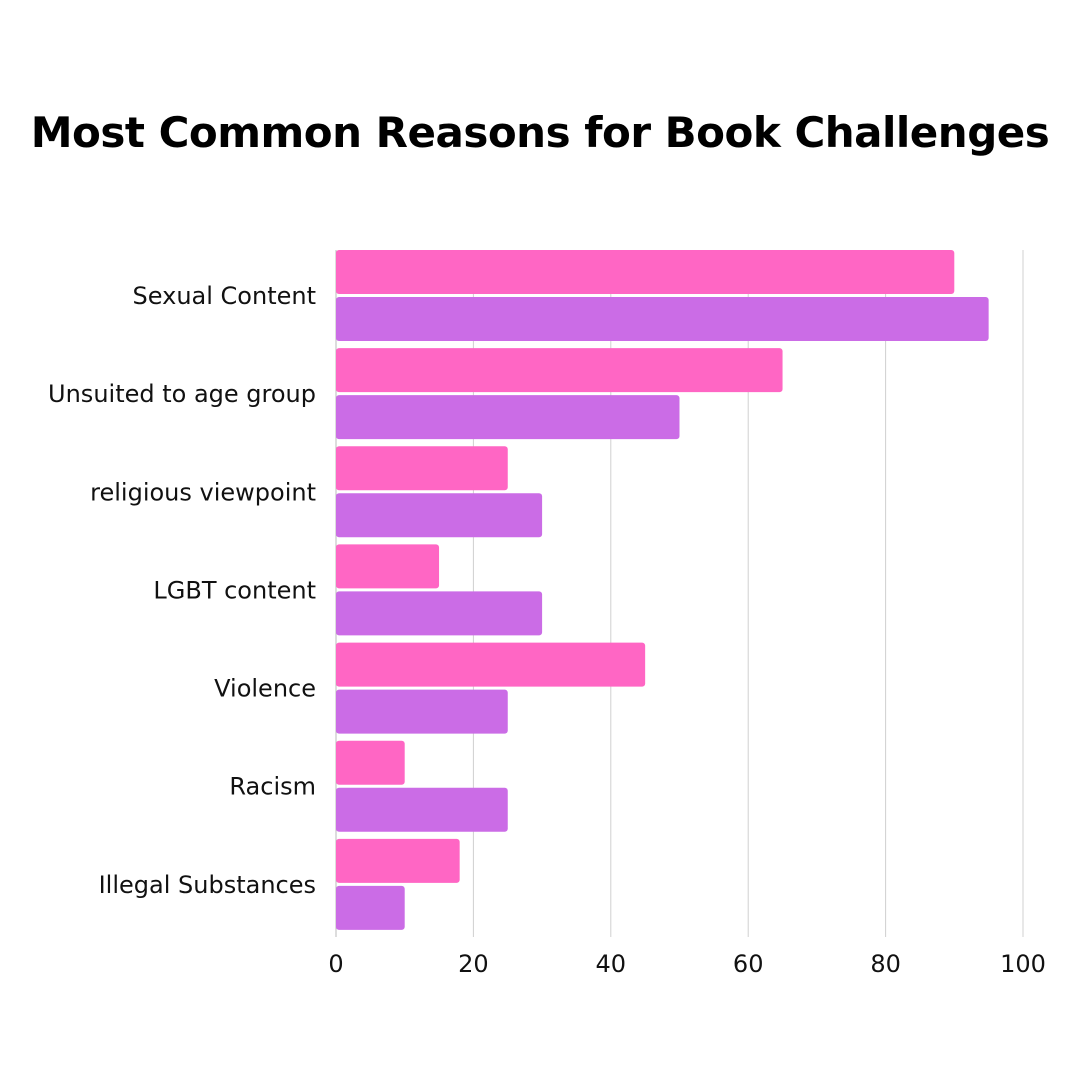 The image size is (1080, 1080). Describe the element at coordinates (335, 964) in the screenshot. I see `x-tick-label: 0` at that location.